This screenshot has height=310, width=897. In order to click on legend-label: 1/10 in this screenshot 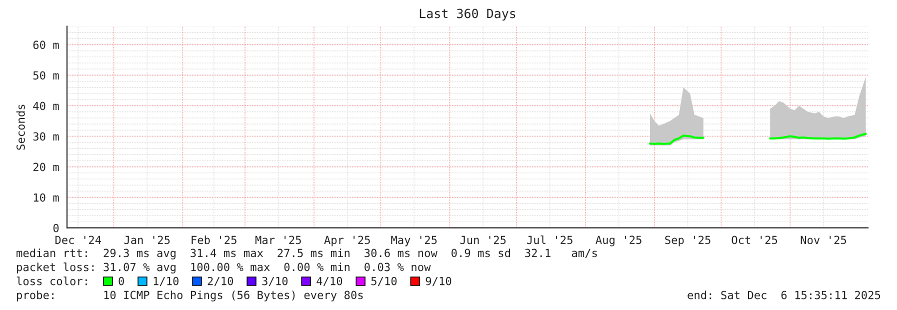, I will do `click(166, 281)`.